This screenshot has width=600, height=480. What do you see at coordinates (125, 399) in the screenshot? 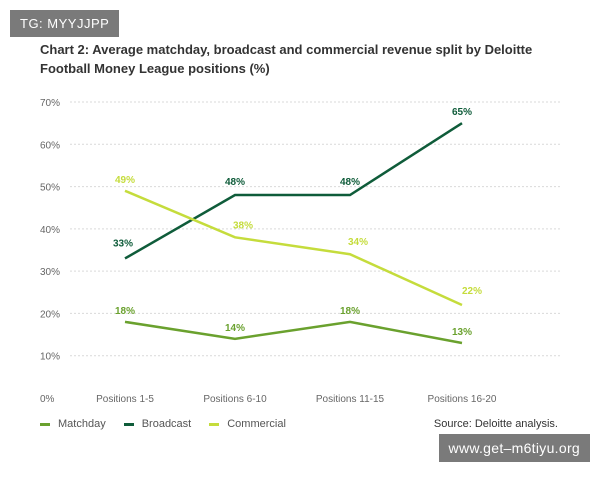
I see `x-tick-label: Positions 1-5` at bounding box center [125, 399].